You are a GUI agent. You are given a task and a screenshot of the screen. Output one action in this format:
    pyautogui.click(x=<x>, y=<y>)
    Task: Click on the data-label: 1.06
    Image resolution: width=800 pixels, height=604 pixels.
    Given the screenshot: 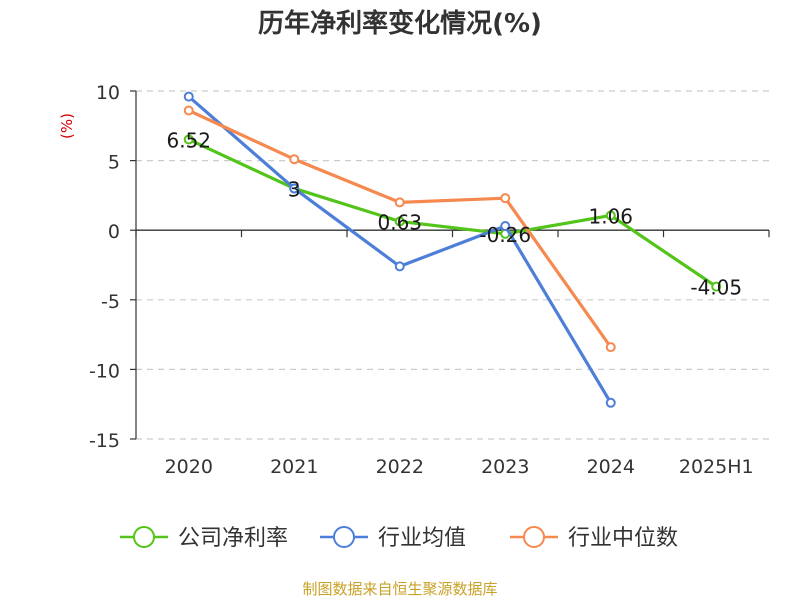 What is the action you would take?
    pyautogui.click(x=610, y=216)
    